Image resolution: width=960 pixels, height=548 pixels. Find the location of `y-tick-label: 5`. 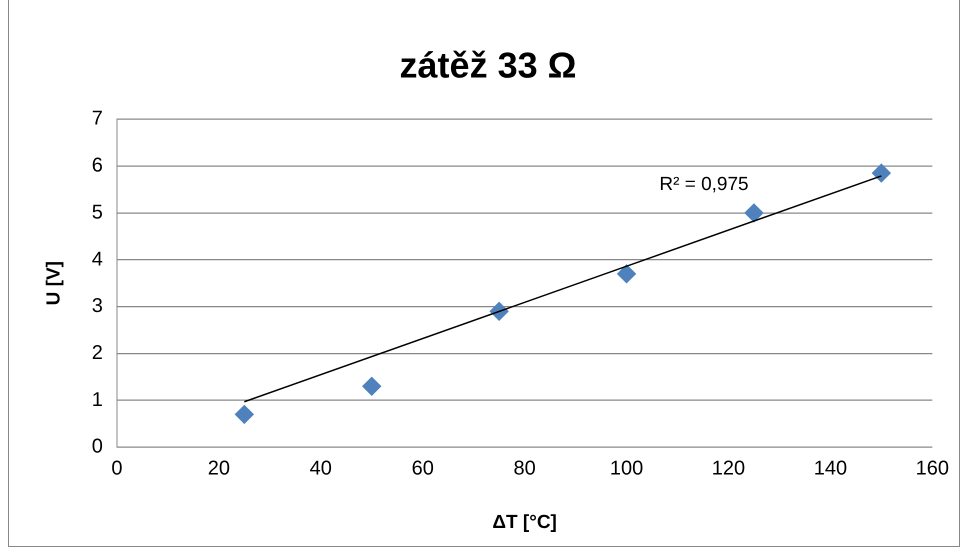

y-tick-label: 5 is located at coordinates (97, 212).